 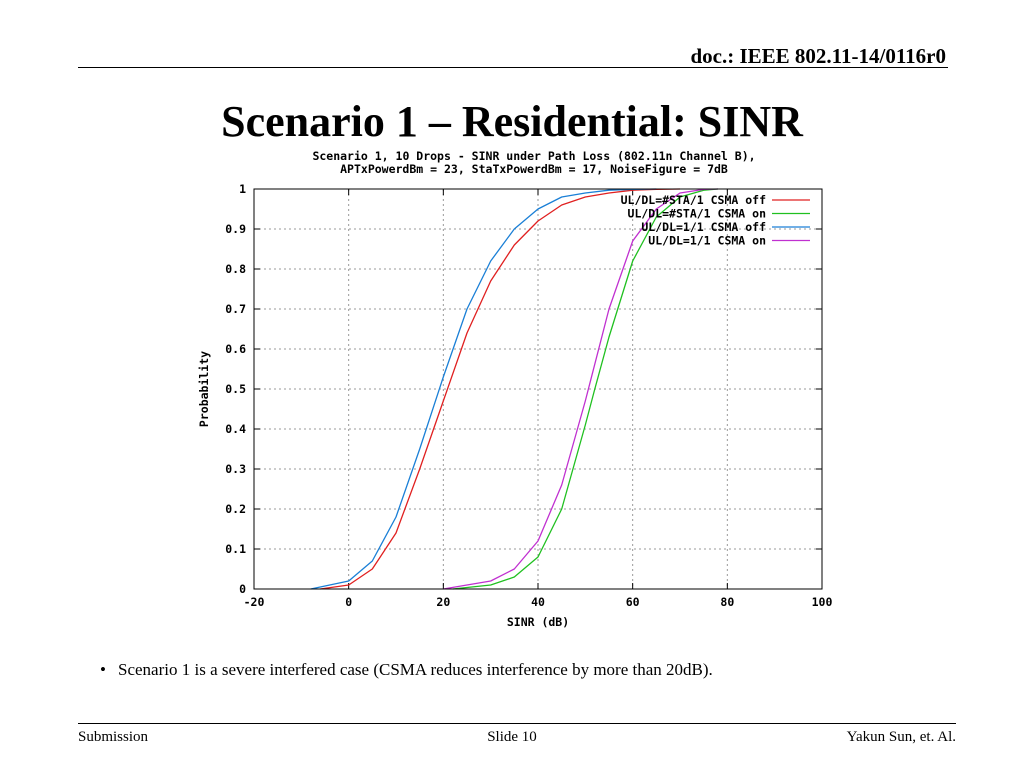 What do you see at coordinates (512, 121) in the screenshot?
I see `slide-title: Scenario 1 – Residential: SINR` at bounding box center [512, 121].